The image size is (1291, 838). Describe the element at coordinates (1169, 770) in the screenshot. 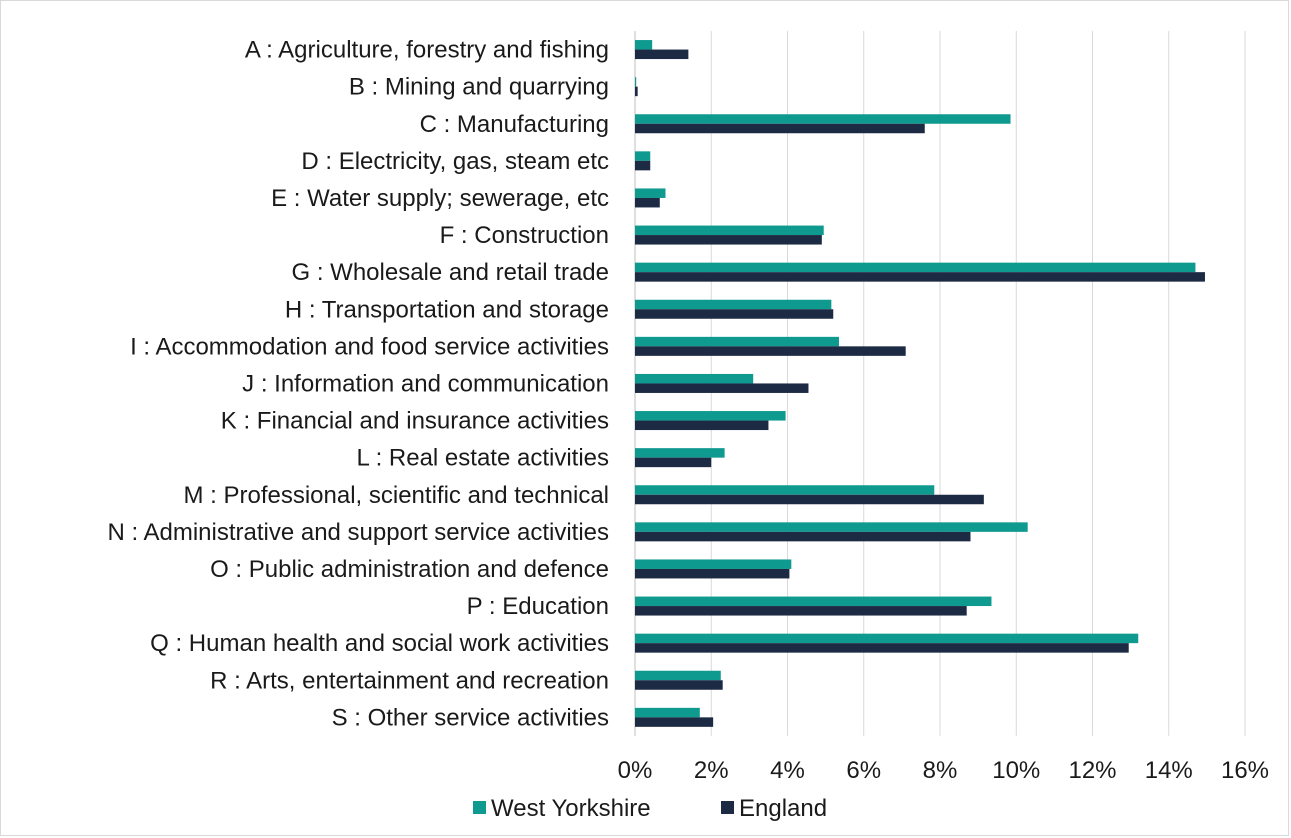

I see `x-tick-label: 14%` at that location.